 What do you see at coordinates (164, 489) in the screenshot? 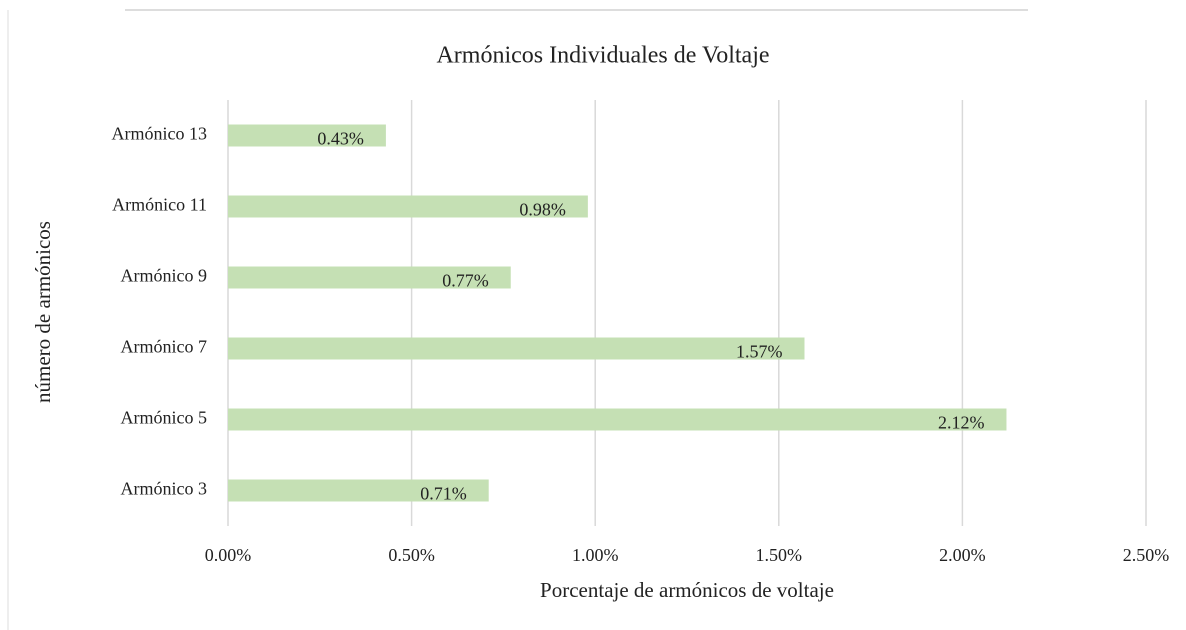
I see `y-tick-label: Armónico 3` at bounding box center [164, 489].